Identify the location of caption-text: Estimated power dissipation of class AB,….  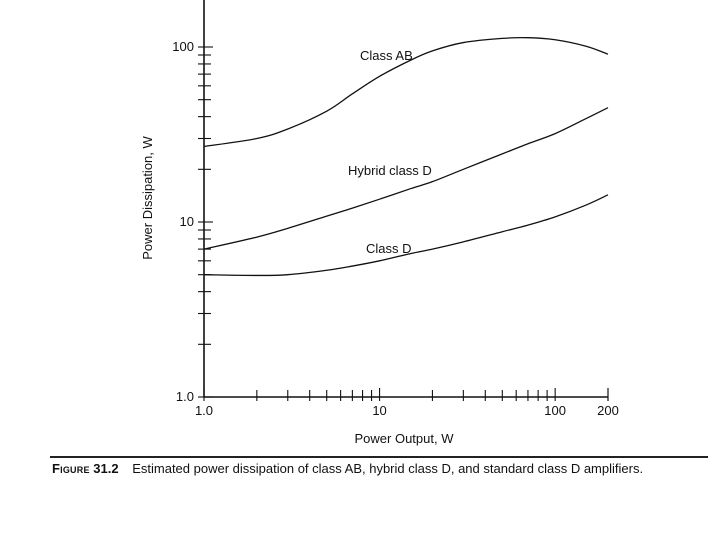
(388, 468).